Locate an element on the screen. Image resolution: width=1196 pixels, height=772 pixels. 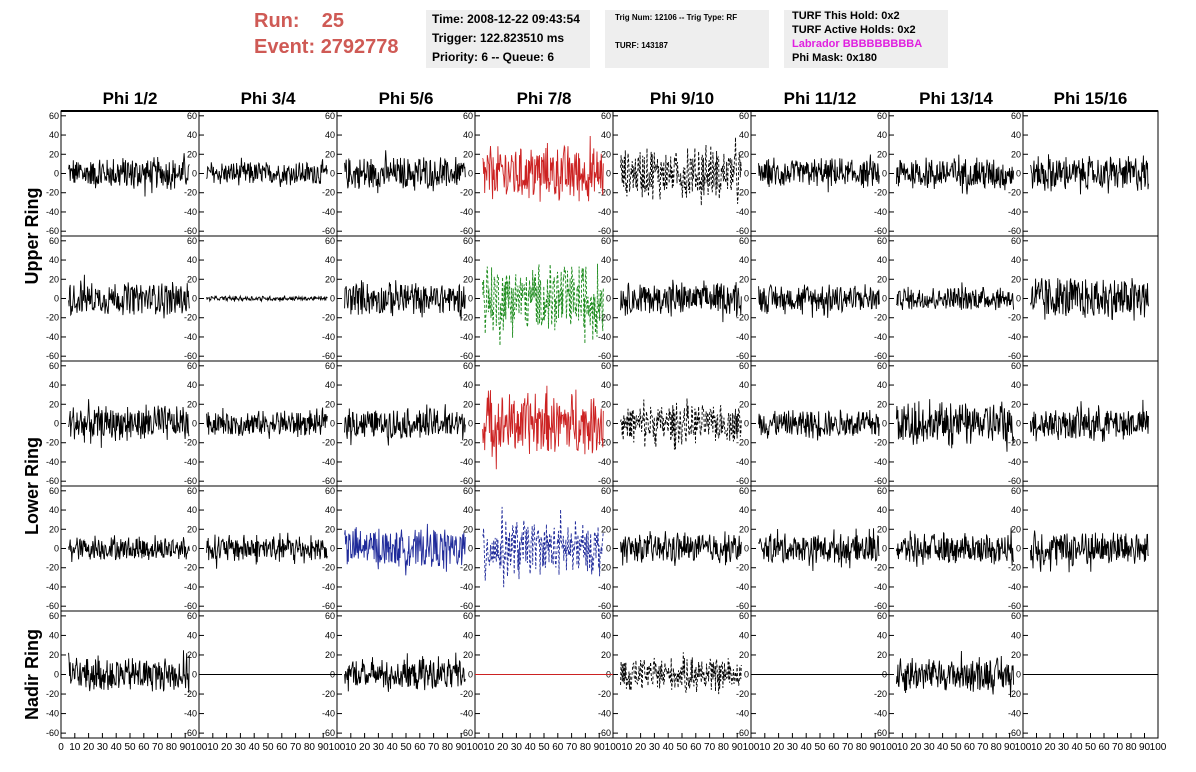
run-value: 25 is located at coordinates (333, 21).